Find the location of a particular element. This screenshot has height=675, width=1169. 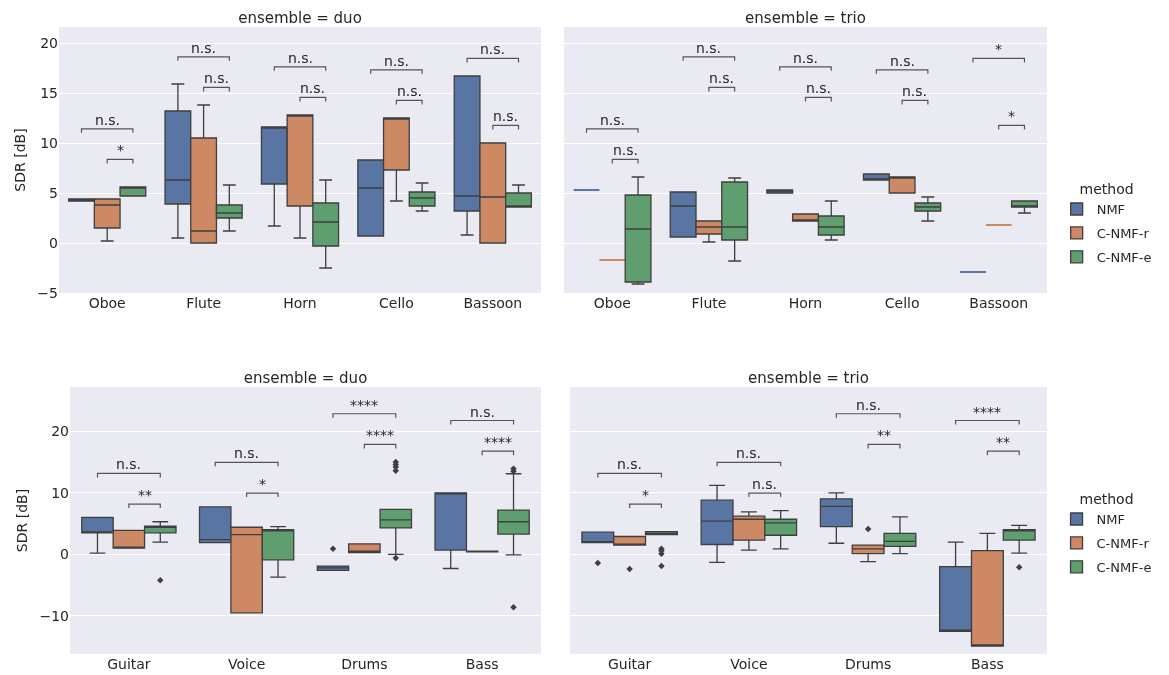

y-tick-label: 5 is located at coordinates (53, 192).